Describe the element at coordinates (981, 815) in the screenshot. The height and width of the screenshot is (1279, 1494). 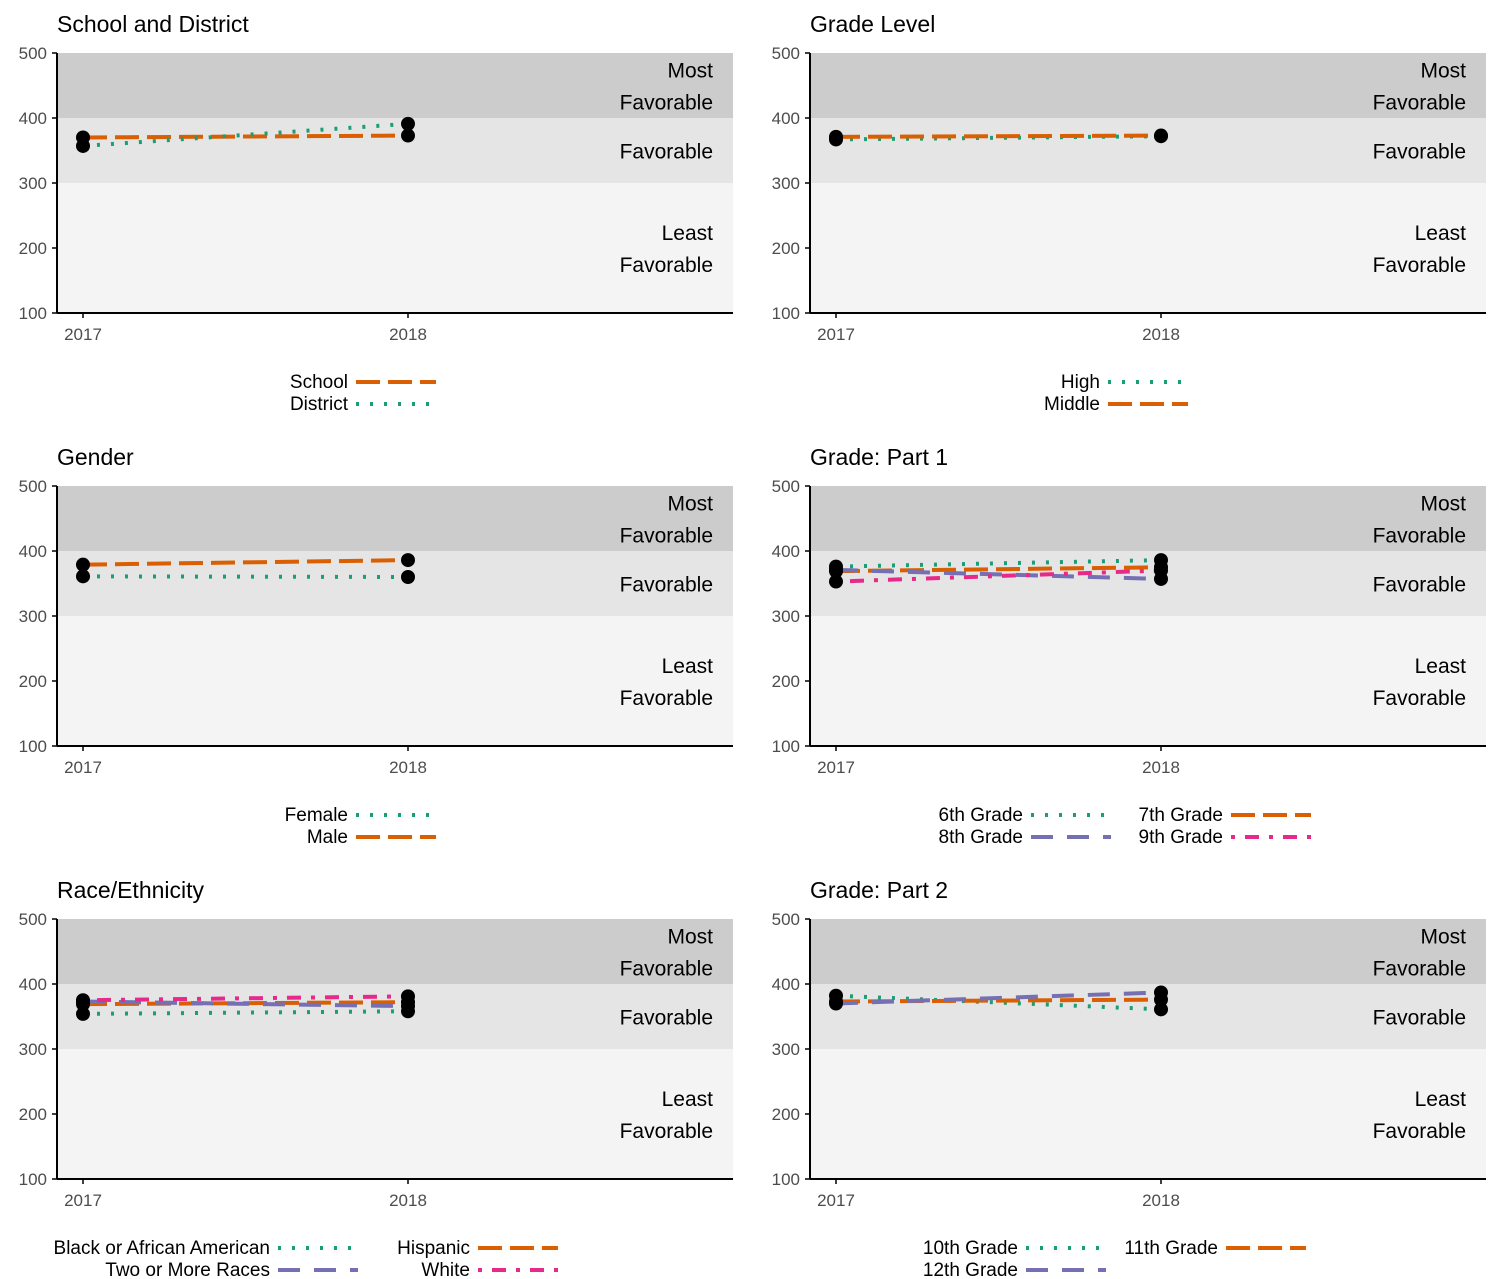
I see `legend-label: 6th Grade` at that location.